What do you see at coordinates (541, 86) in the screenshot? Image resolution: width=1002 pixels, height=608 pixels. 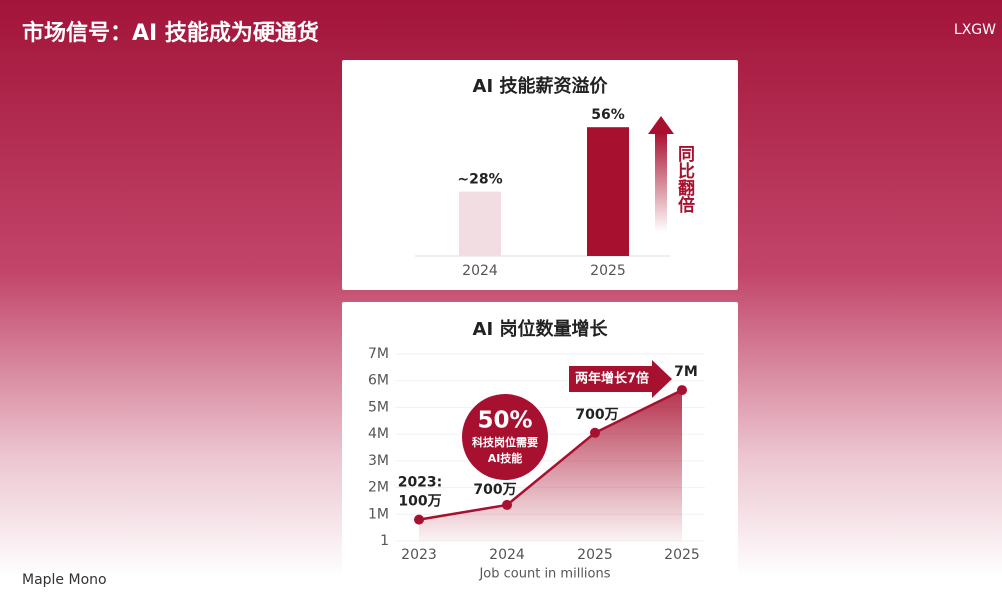 I see `chart-title: AI 技能薪资溢价` at bounding box center [541, 86].